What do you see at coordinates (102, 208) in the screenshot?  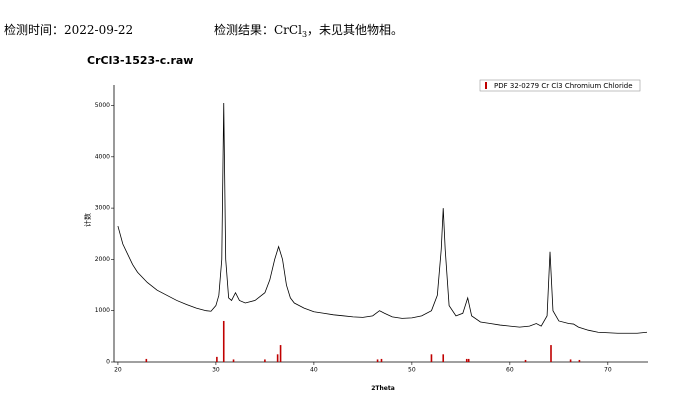 I see `y-tick-label: 3000` at bounding box center [102, 208].